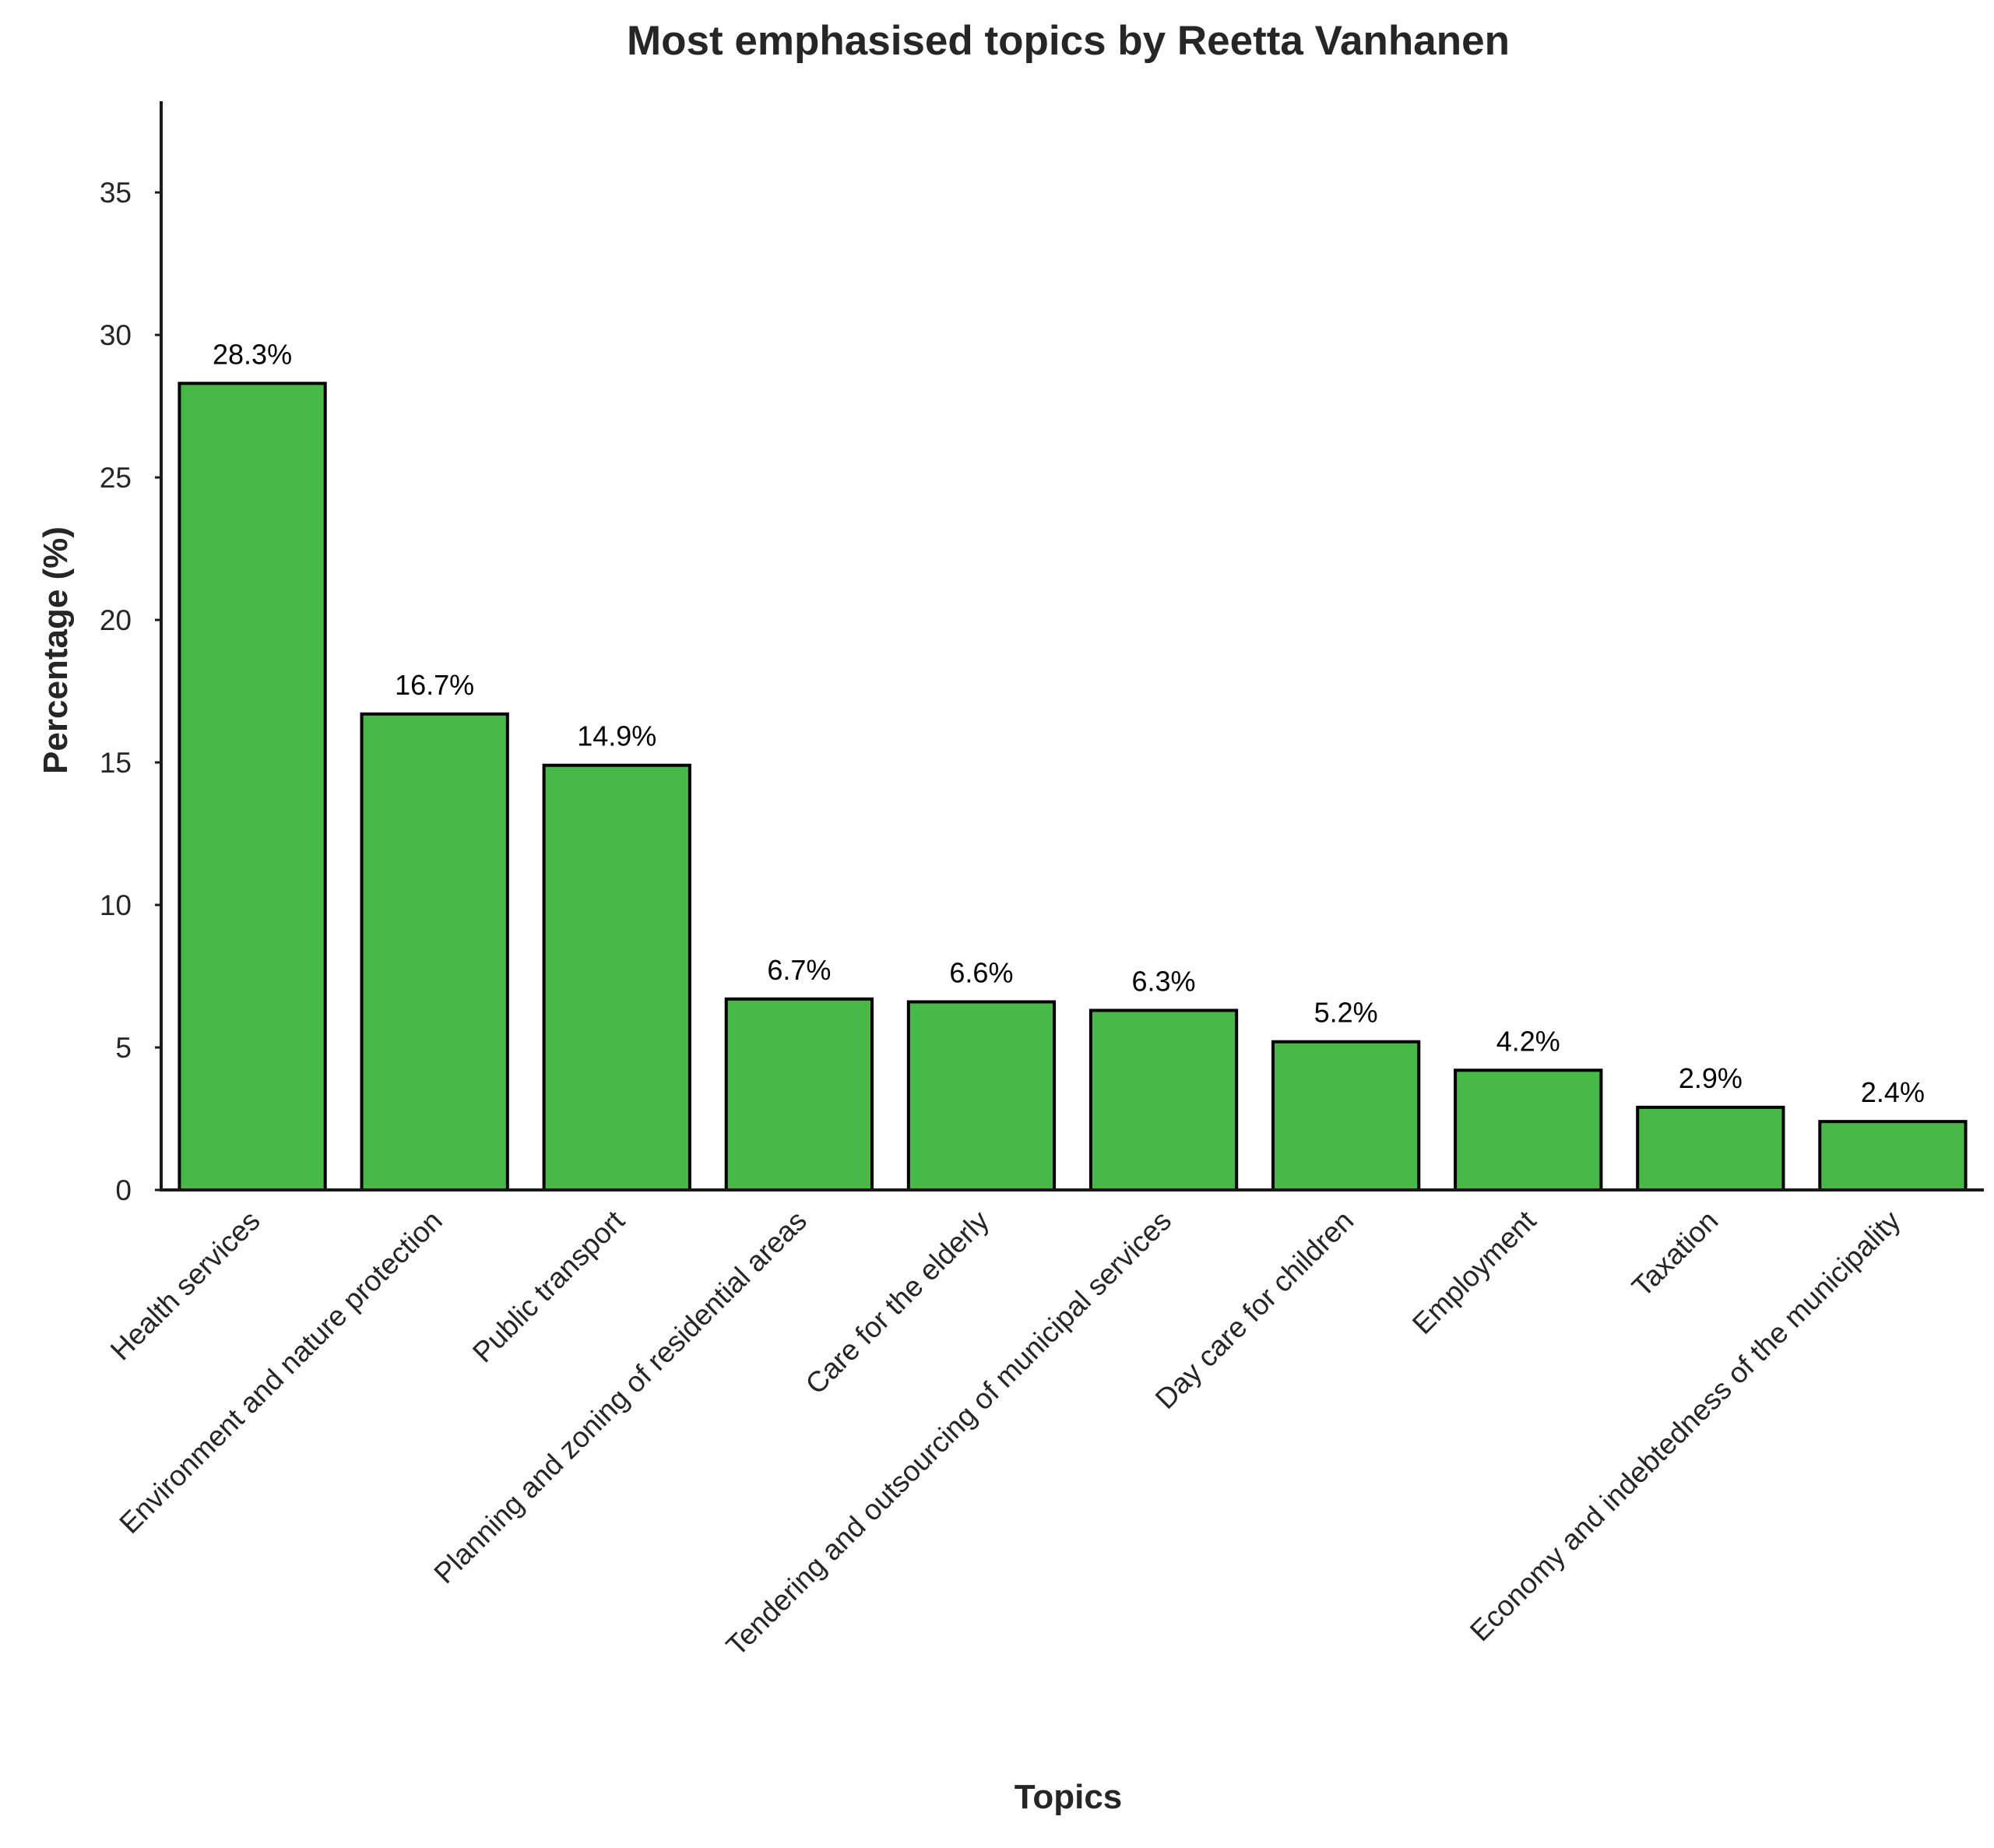 This screenshot has width=1994, height=1848. Describe the element at coordinates (620, 1397) in the screenshot. I see `x-tick-label: Planning and zoning of residential areas` at that location.